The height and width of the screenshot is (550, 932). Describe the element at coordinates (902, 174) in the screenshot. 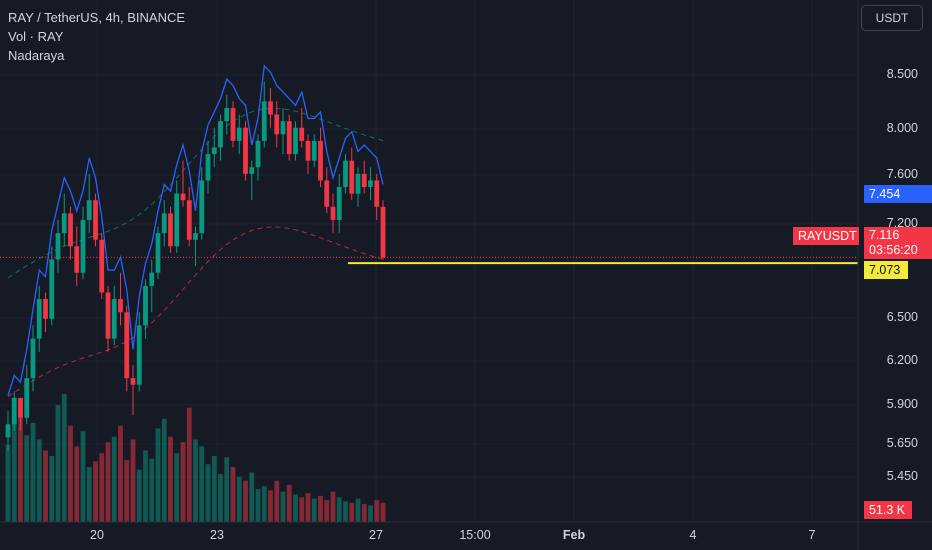

I see `price-axis-tick: 7.600` at that location.